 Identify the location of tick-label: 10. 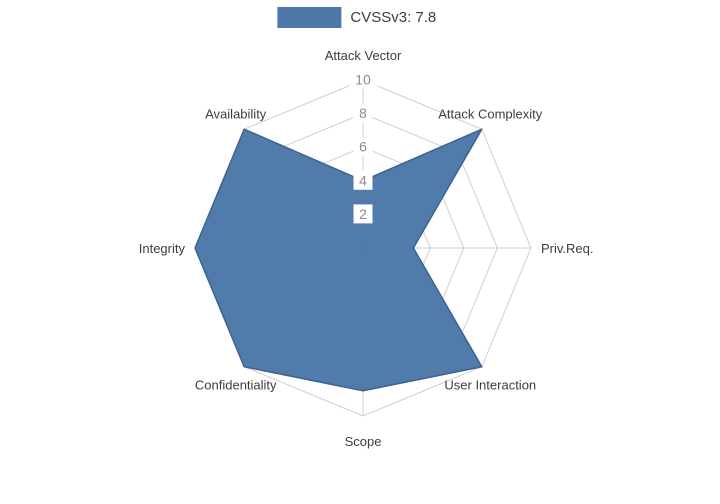
(363, 80).